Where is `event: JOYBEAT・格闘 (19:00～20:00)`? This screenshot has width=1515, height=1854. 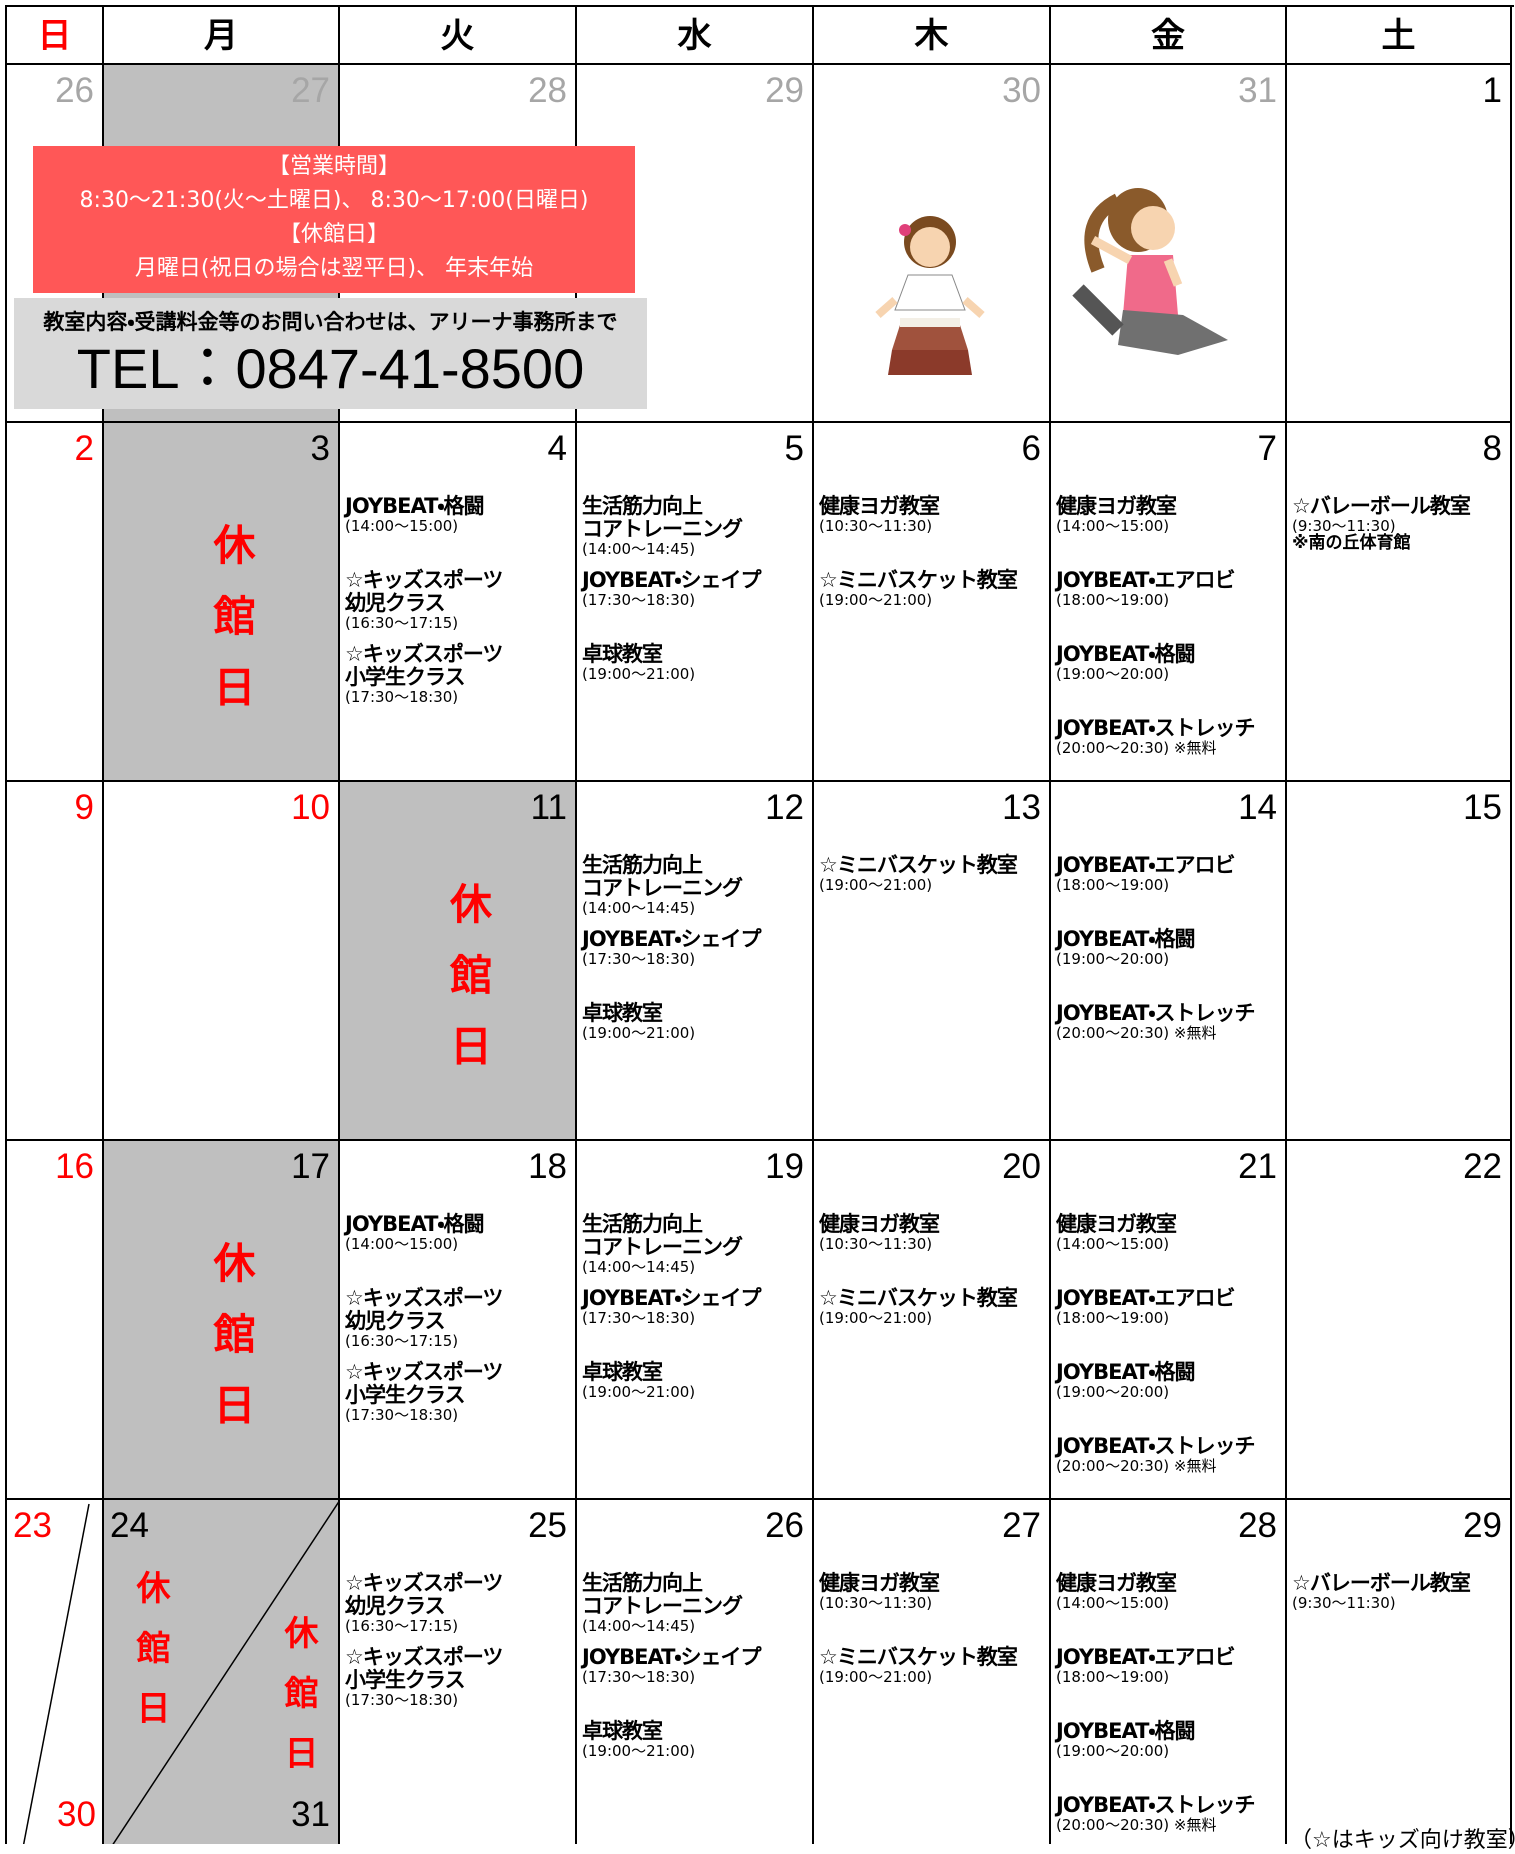 event: JOYBEAT・格闘 (19:00～20:00) is located at coordinates (1170, 1381).